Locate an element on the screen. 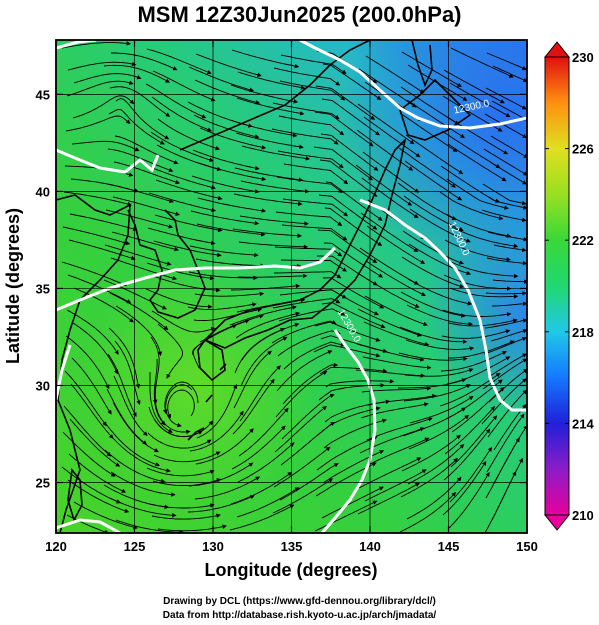  lon-tick-label: 135 is located at coordinates (292, 546).